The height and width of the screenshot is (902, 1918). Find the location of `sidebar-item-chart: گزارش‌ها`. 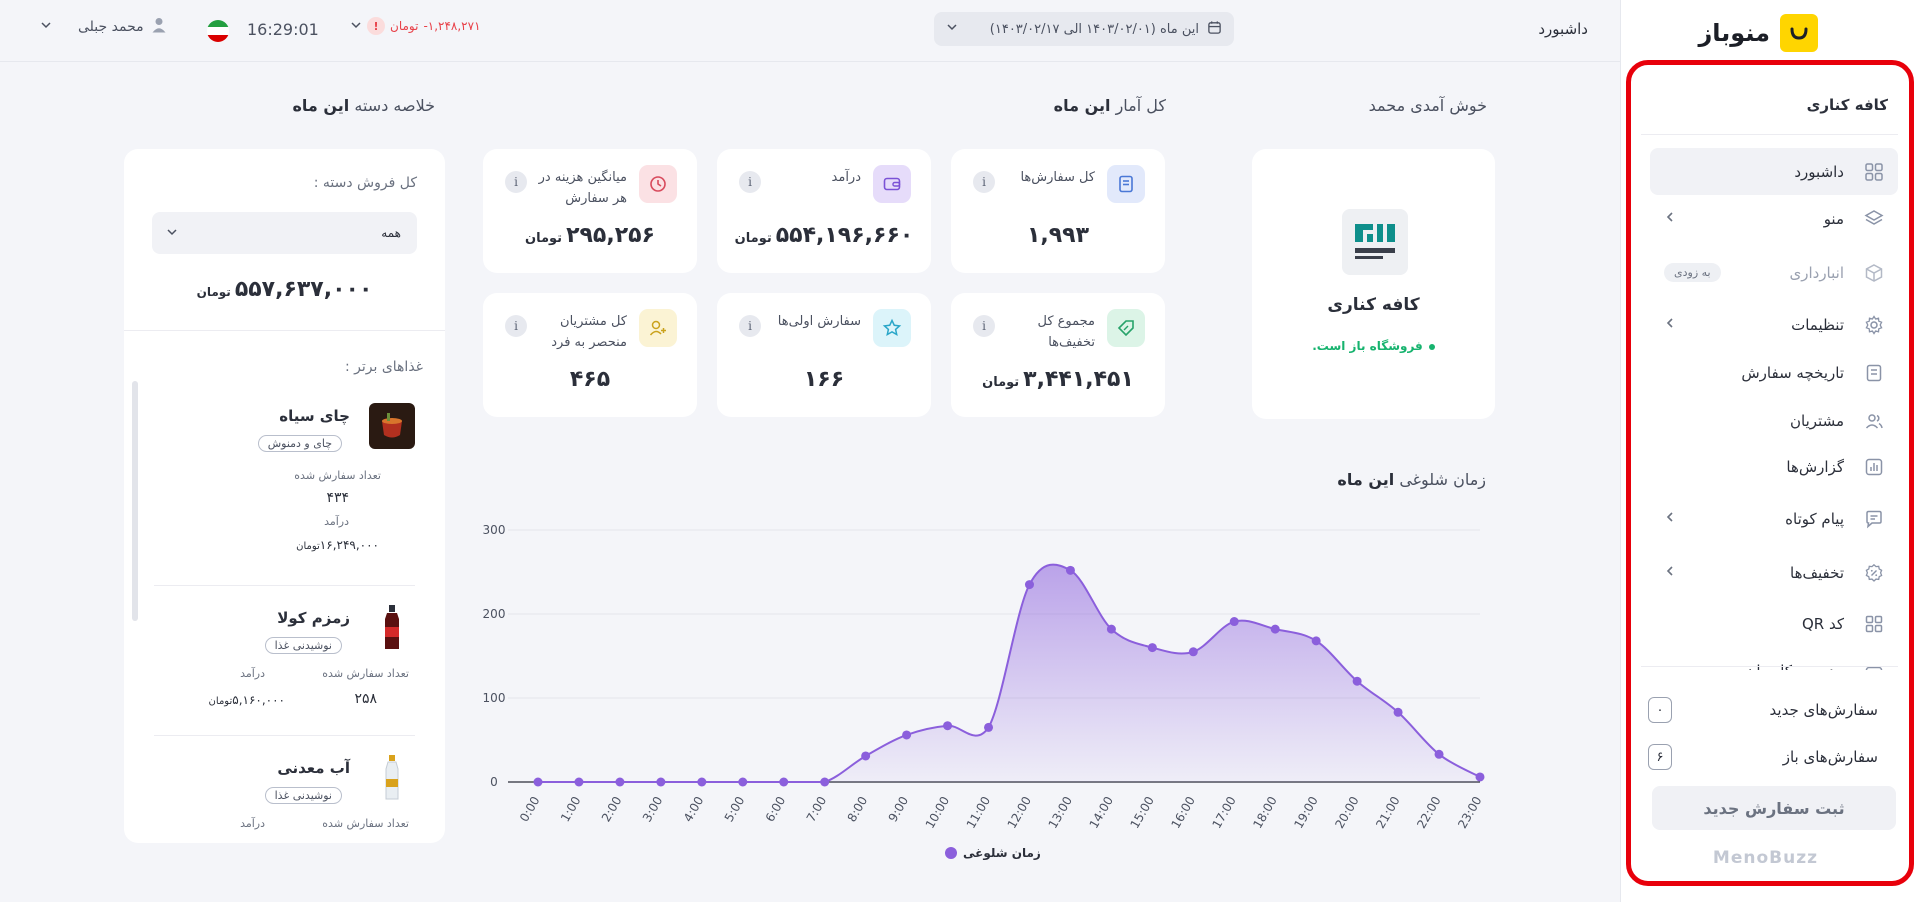

sidebar-item-chart: گزارش‌ها is located at coordinates (1774, 466).